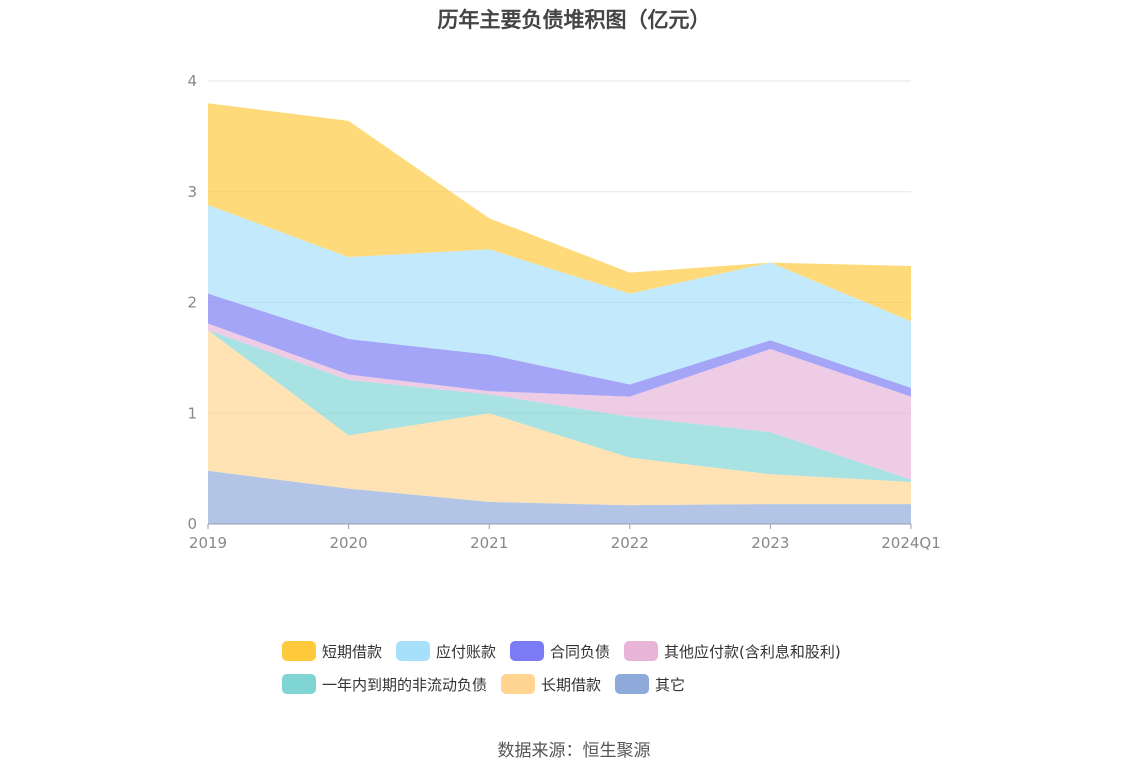 Image resolution: width=1148 pixels, height=776 pixels. What do you see at coordinates (192, 81) in the screenshot?
I see `y-tick-label: 4` at bounding box center [192, 81].